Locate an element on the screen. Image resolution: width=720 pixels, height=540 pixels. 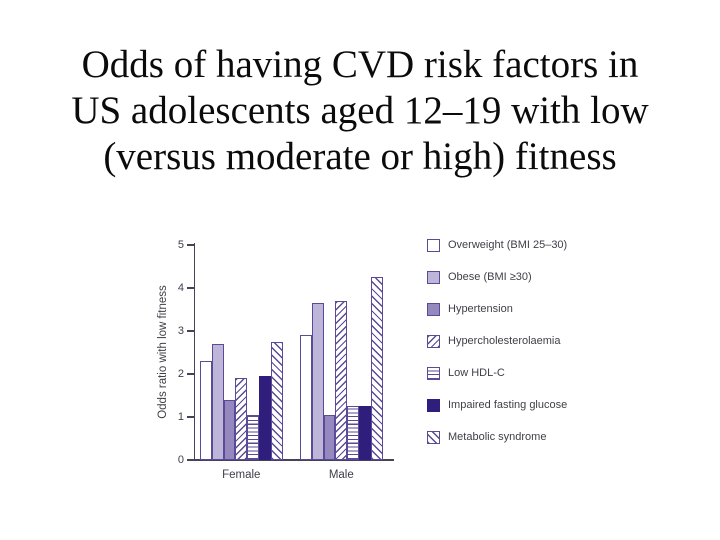
bar-male-metabolic-syndrome is located at coordinates (376, 368).